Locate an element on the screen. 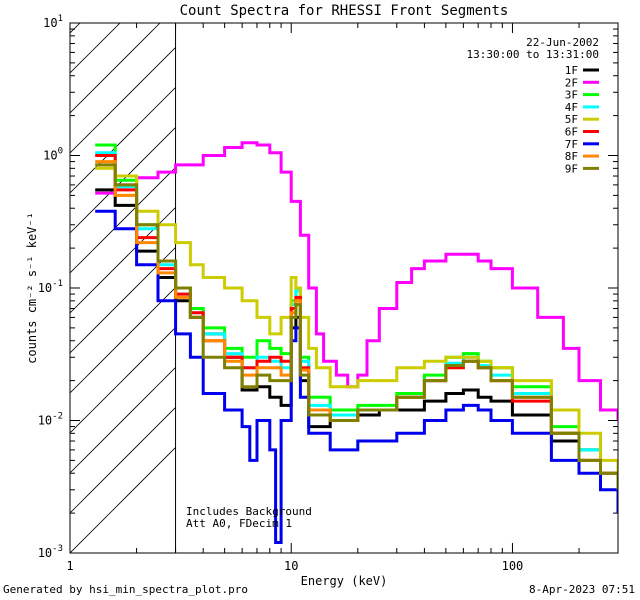  x-tick-label: 10 is located at coordinates (291, 566).